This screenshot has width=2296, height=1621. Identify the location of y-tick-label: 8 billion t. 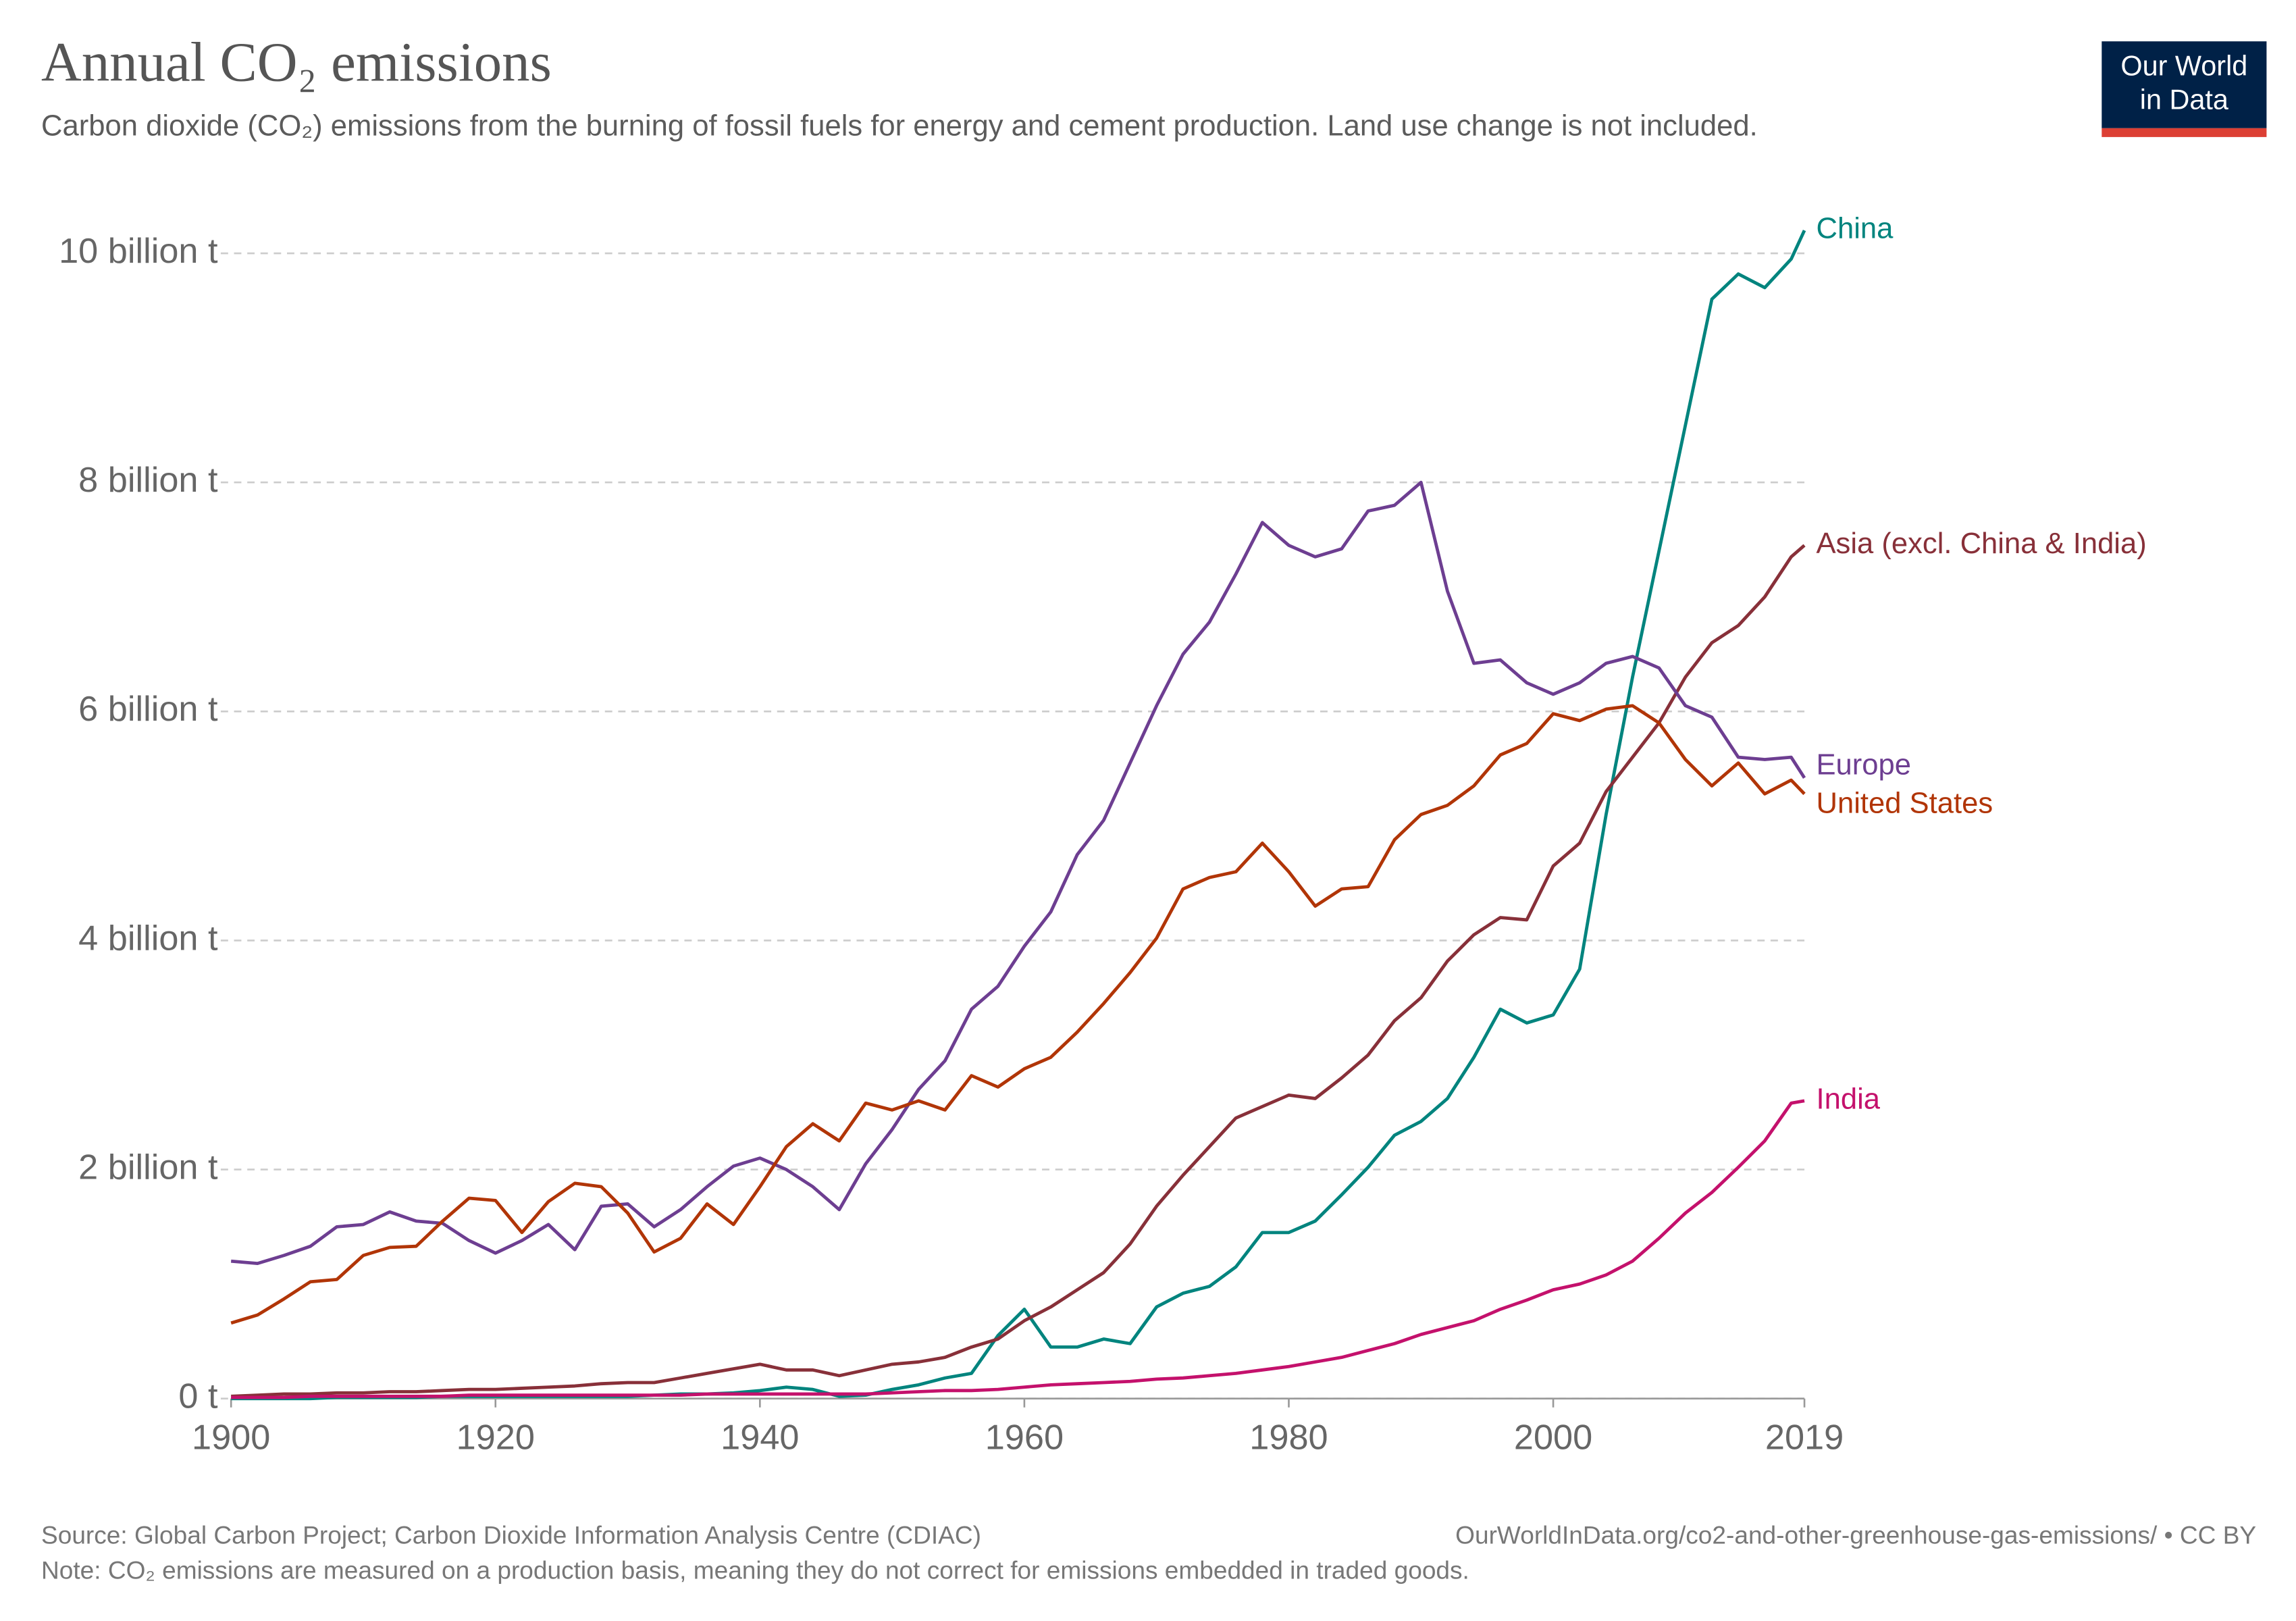
(148, 480).